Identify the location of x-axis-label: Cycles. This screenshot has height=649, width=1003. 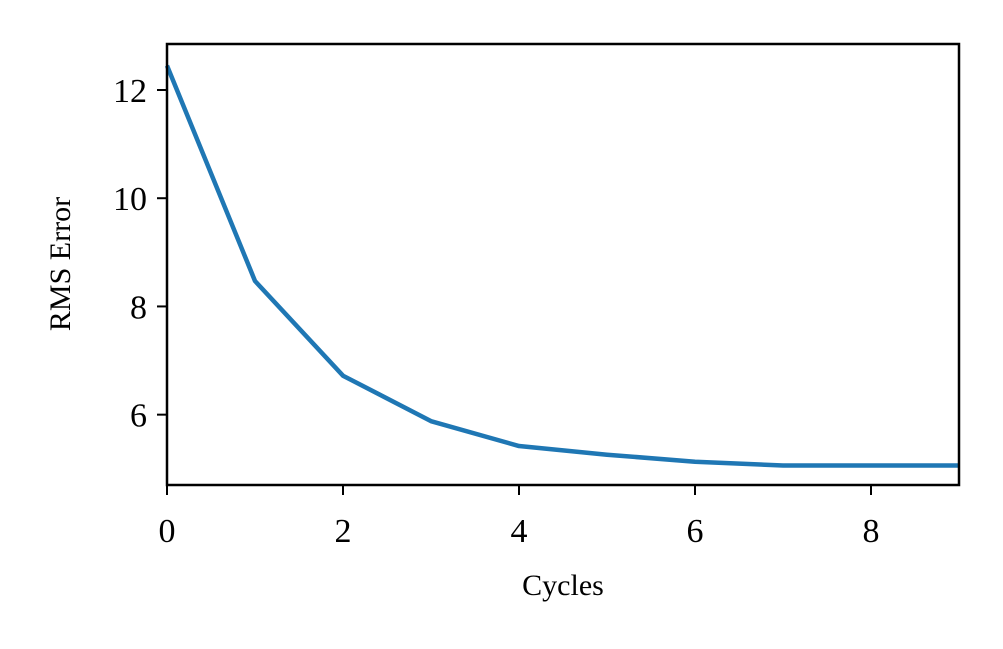
(563, 585).